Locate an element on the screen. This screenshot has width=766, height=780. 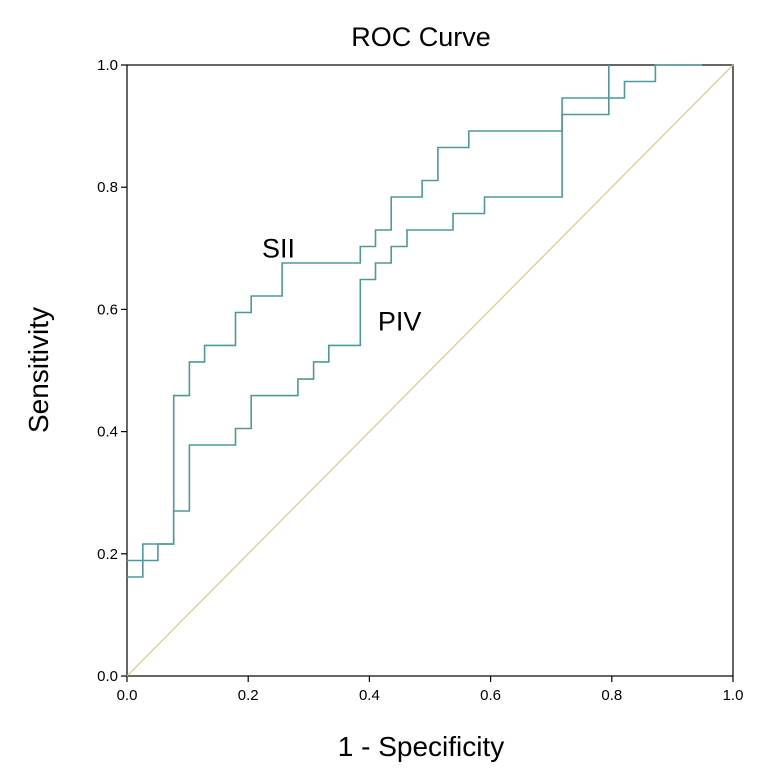
annotation-piv: PIV is located at coordinates (400, 322).